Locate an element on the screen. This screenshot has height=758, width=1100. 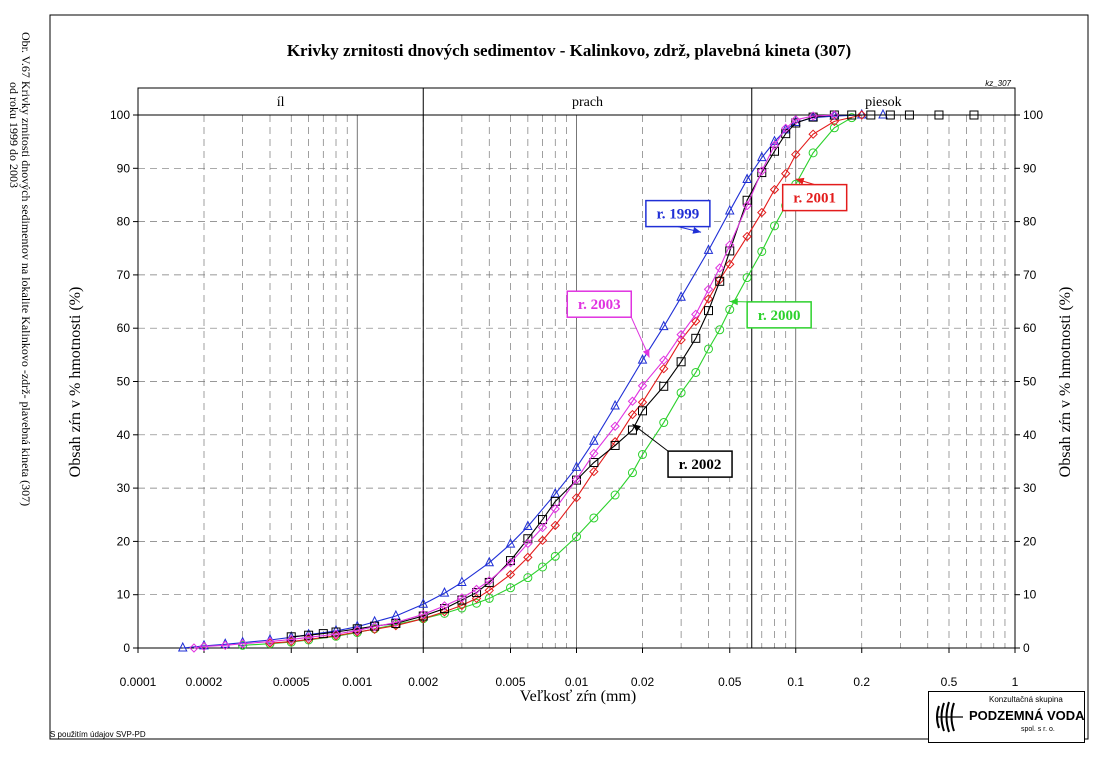
water-wave-icon is located at coordinates (949, 717).